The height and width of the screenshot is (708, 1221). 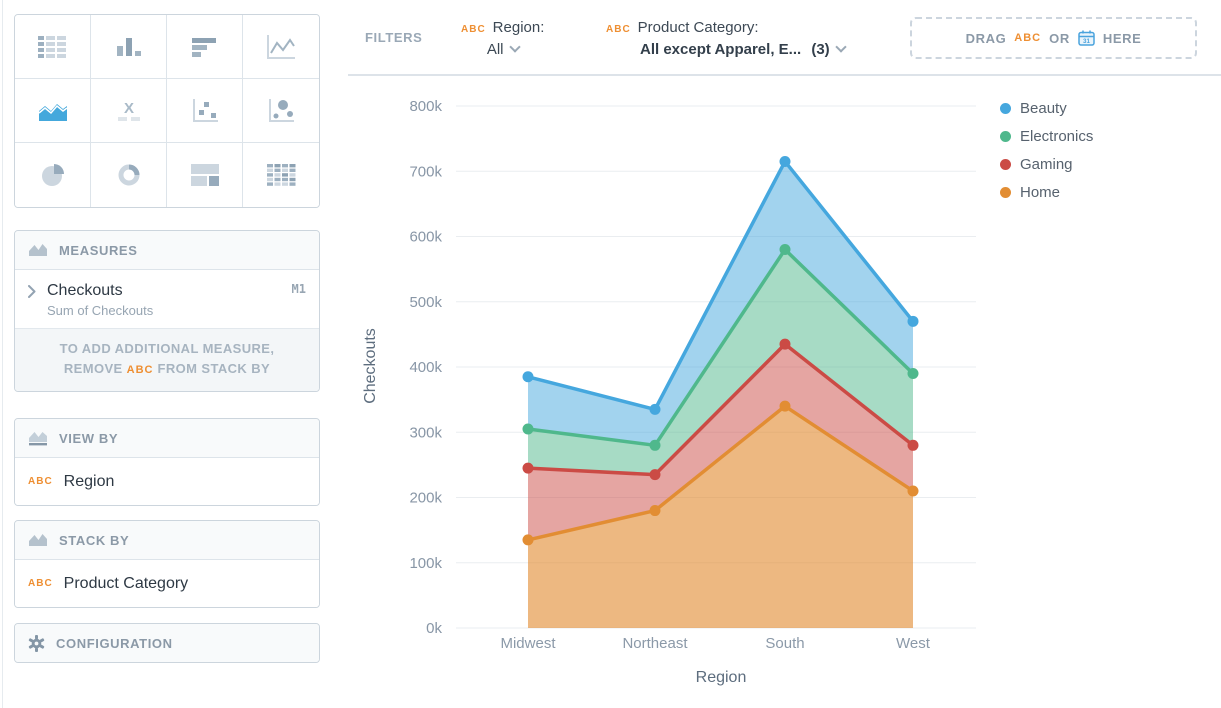 I want to click on measure-badge: M1, so click(x=298, y=289).